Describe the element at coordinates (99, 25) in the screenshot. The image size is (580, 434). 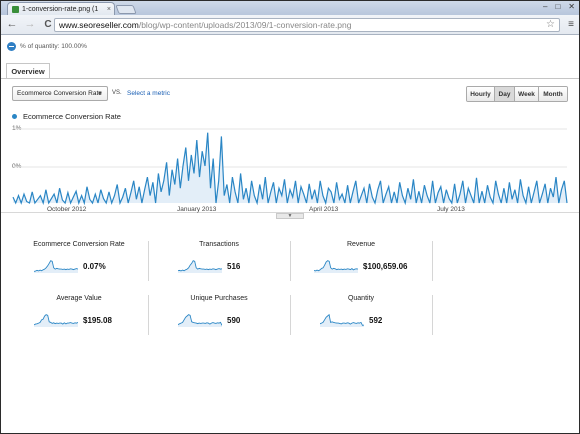
I see `url-host: www.seoreseller.com` at that location.